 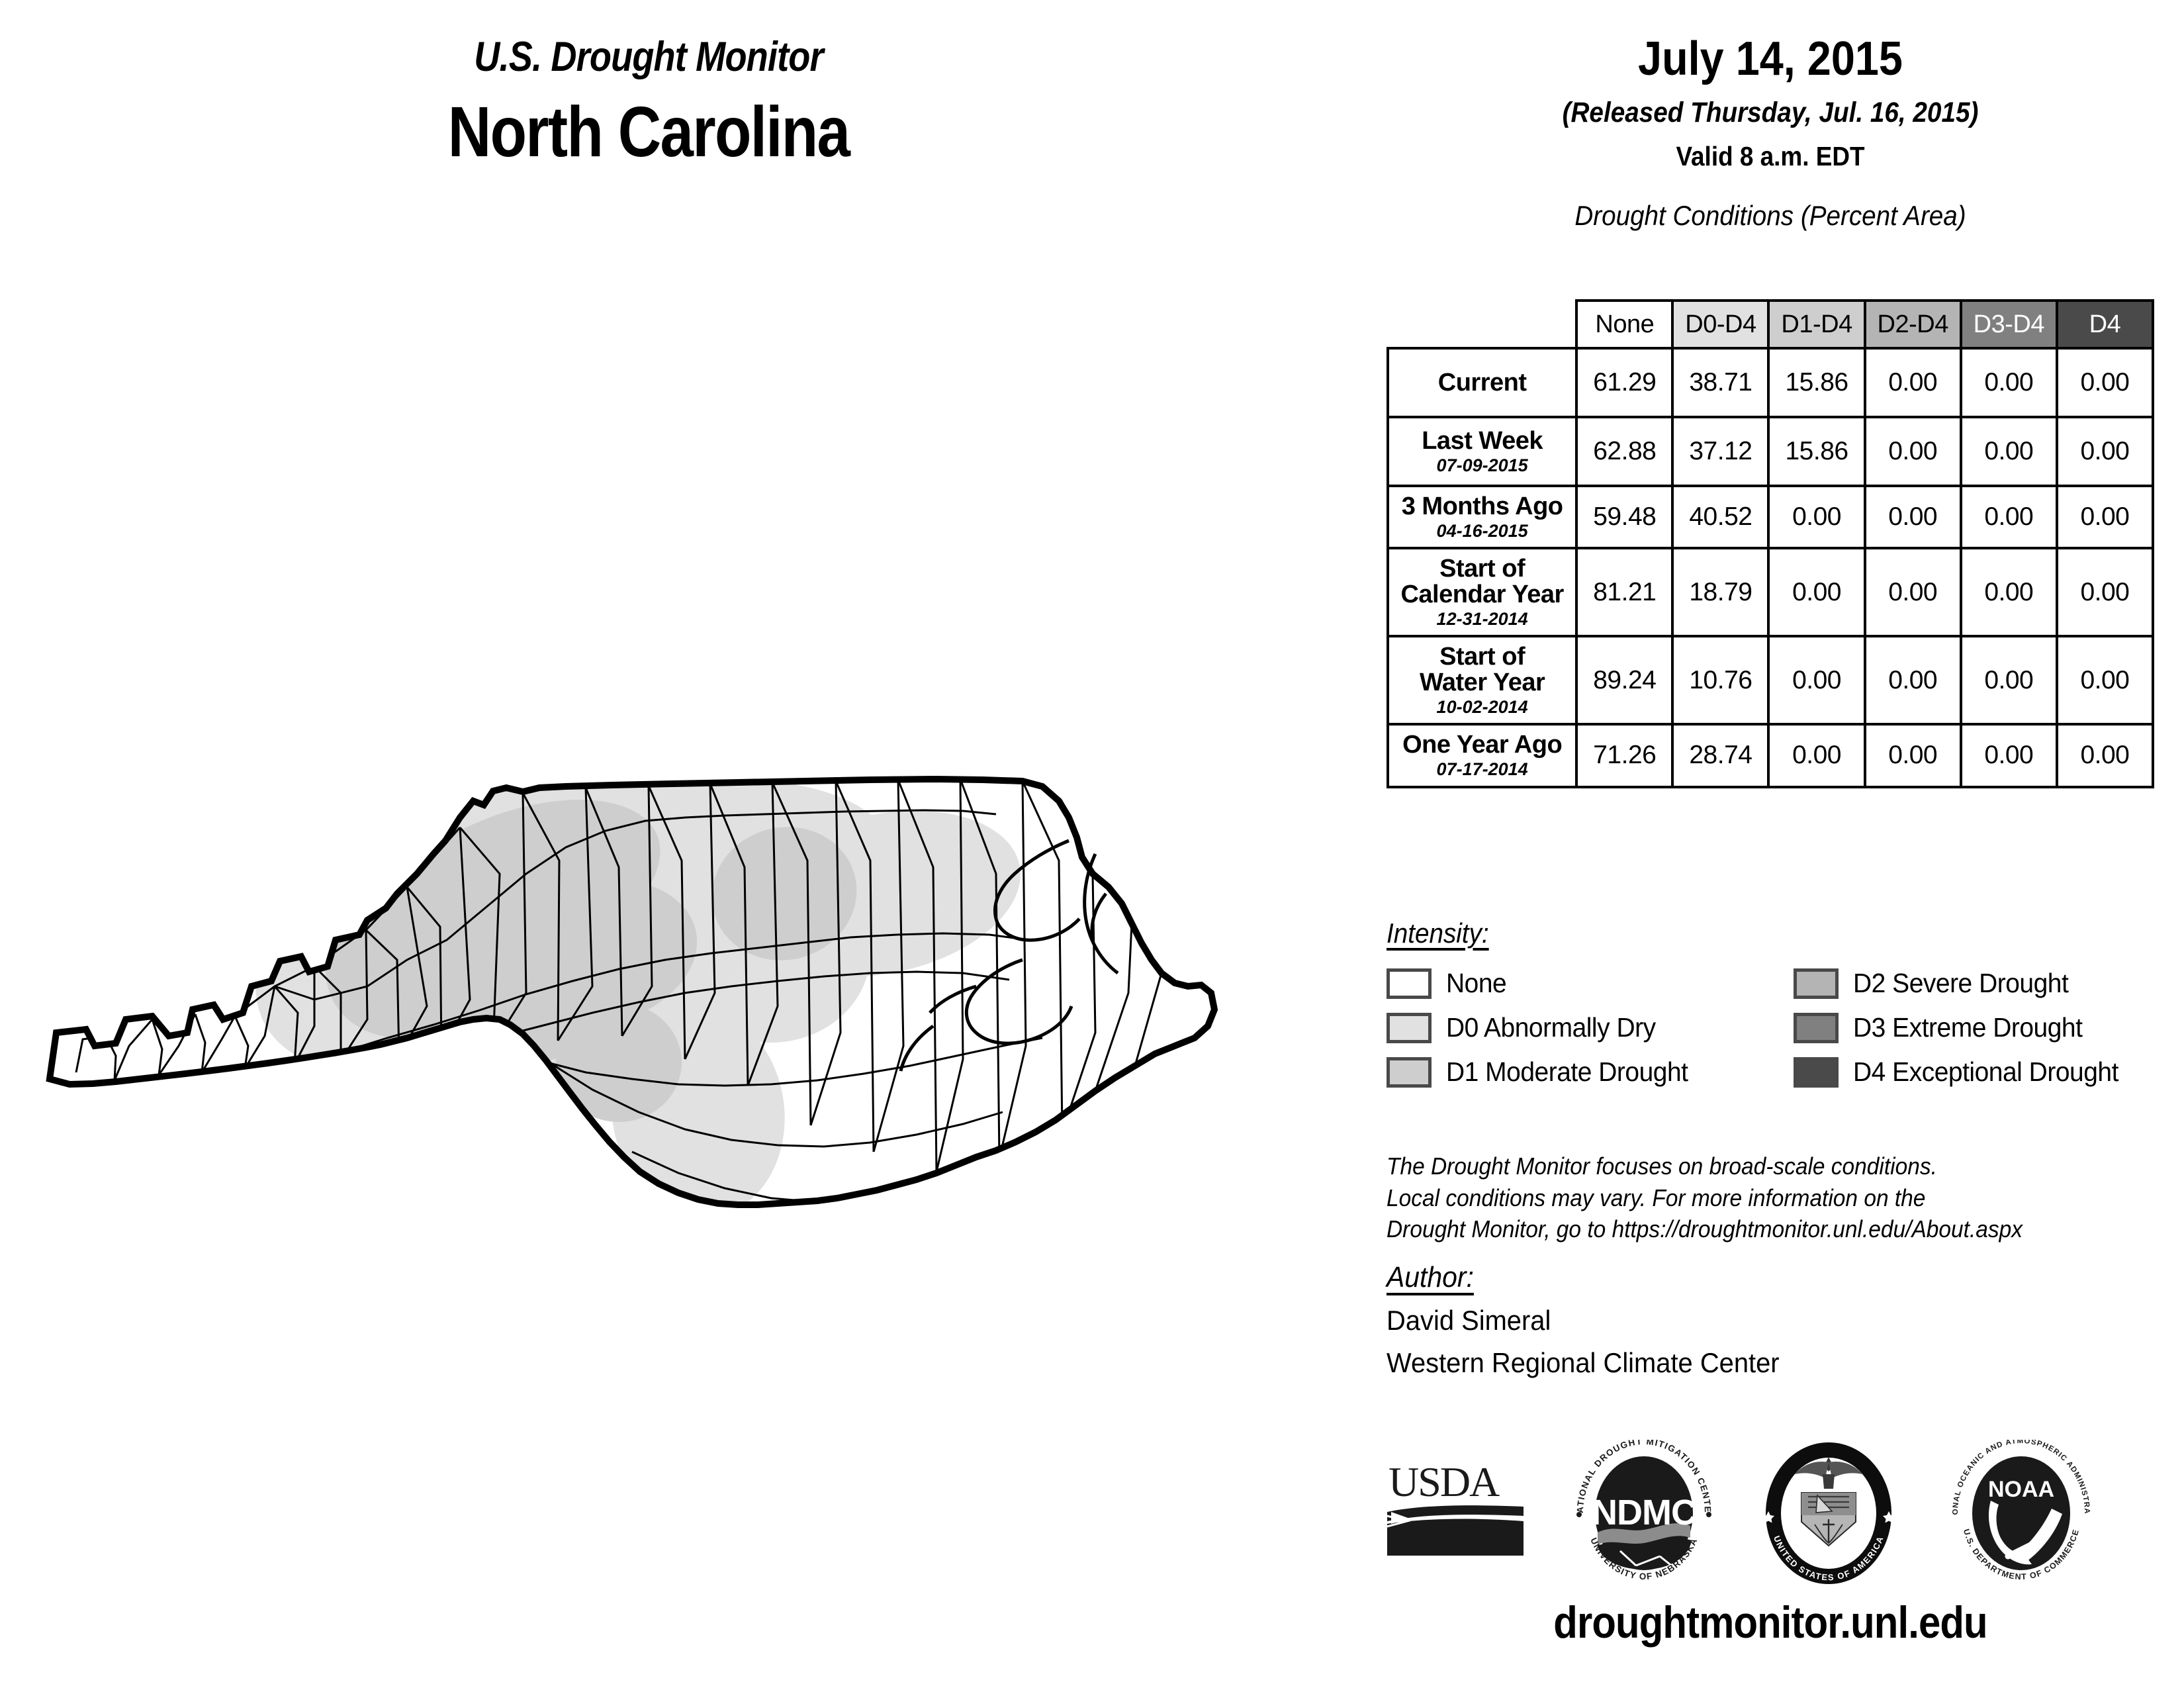 What do you see at coordinates (1720, 592) in the screenshot?
I see `cell-calyear-d0d4: 18.79` at bounding box center [1720, 592].